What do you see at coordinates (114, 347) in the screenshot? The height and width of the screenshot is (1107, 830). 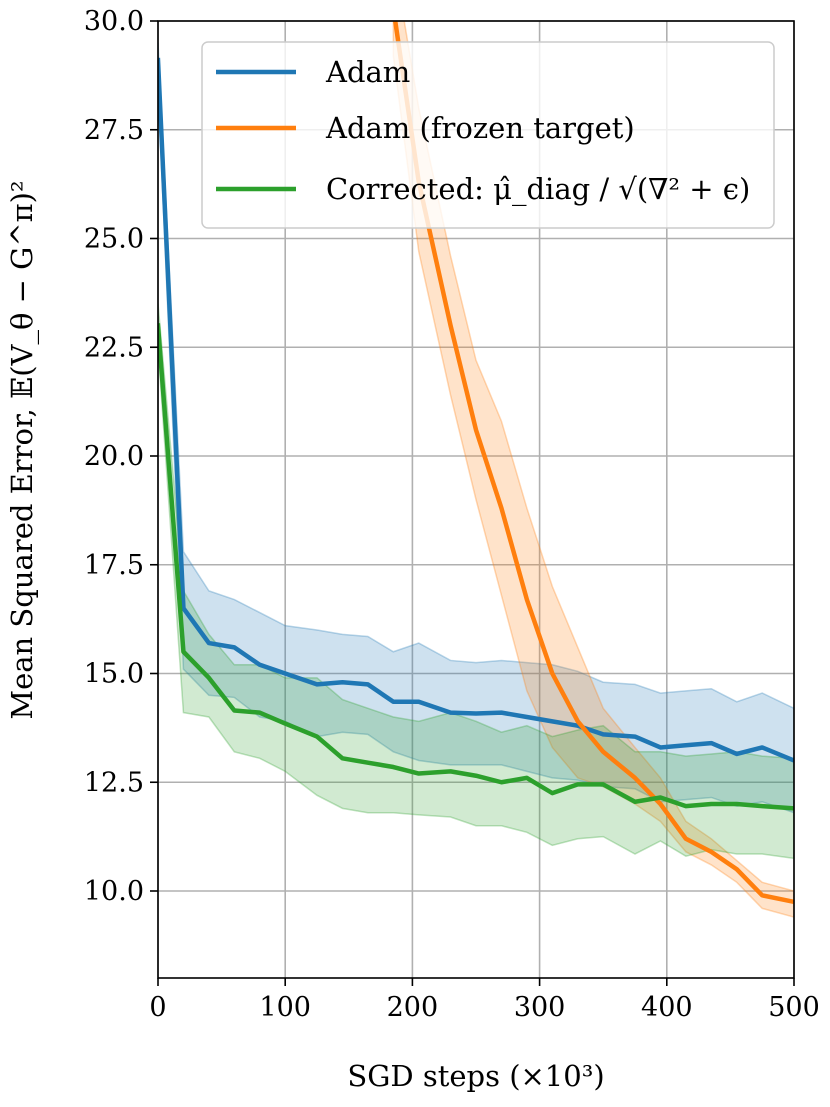 I see `y-tick-label: 22.5` at bounding box center [114, 347].